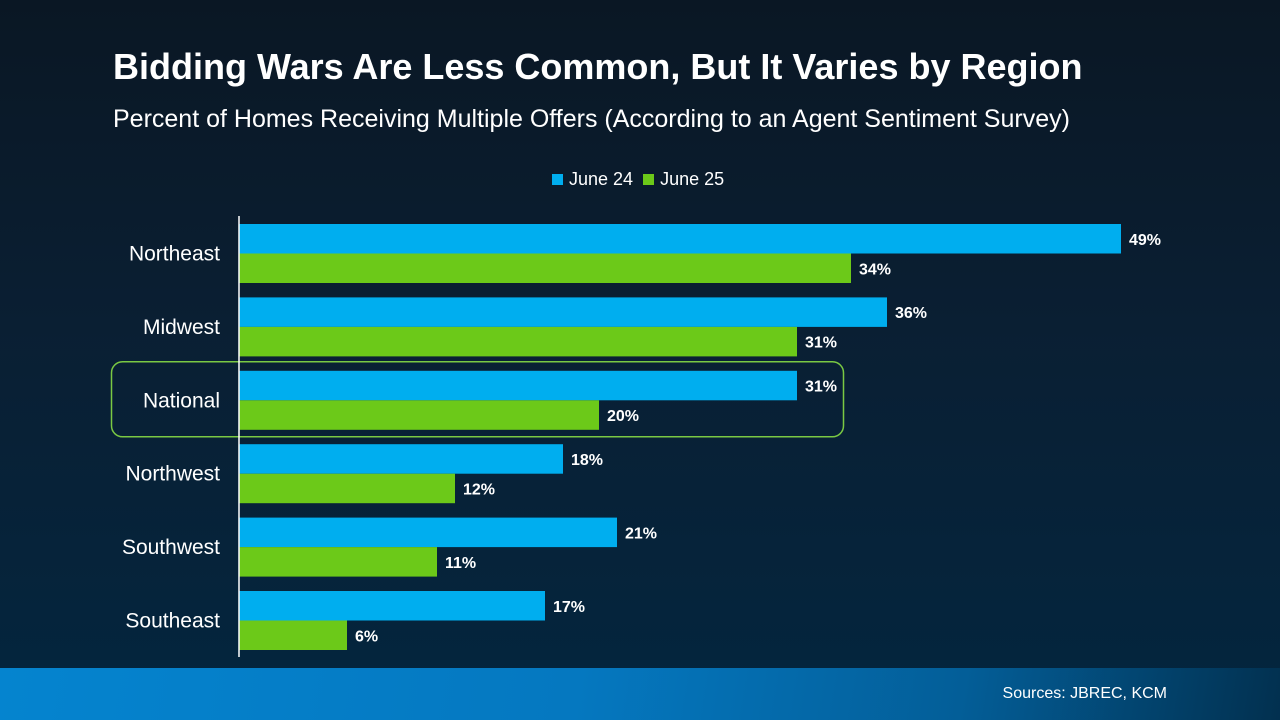 The image size is (1280, 720). I want to click on data-label-national-june-25: 20%, so click(623, 416).